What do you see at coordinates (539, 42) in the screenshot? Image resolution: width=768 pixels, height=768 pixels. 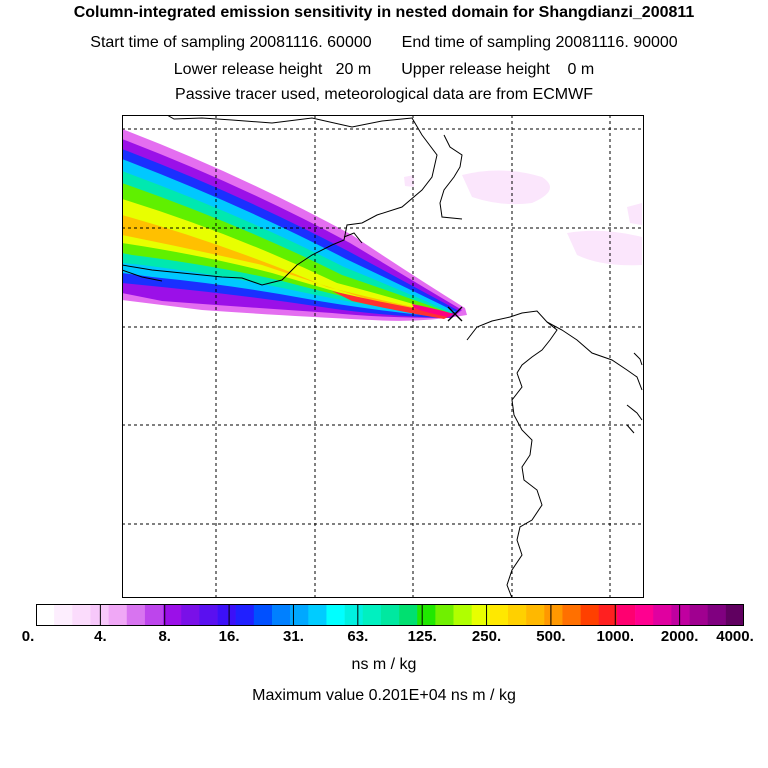 I see `sampling-end: End time of sampling 20081116. 90000` at bounding box center [539, 42].